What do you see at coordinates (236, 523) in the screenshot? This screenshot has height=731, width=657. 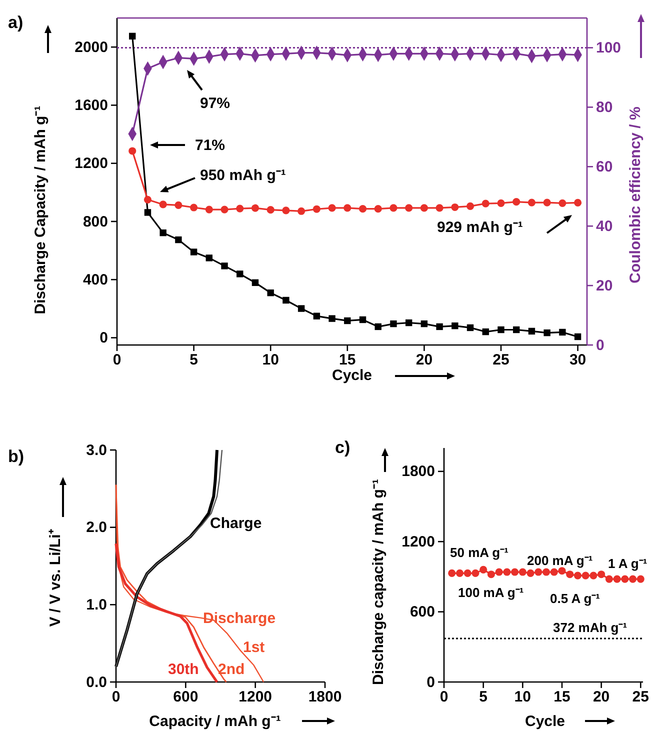 I see `annotation: Charge` at bounding box center [236, 523].